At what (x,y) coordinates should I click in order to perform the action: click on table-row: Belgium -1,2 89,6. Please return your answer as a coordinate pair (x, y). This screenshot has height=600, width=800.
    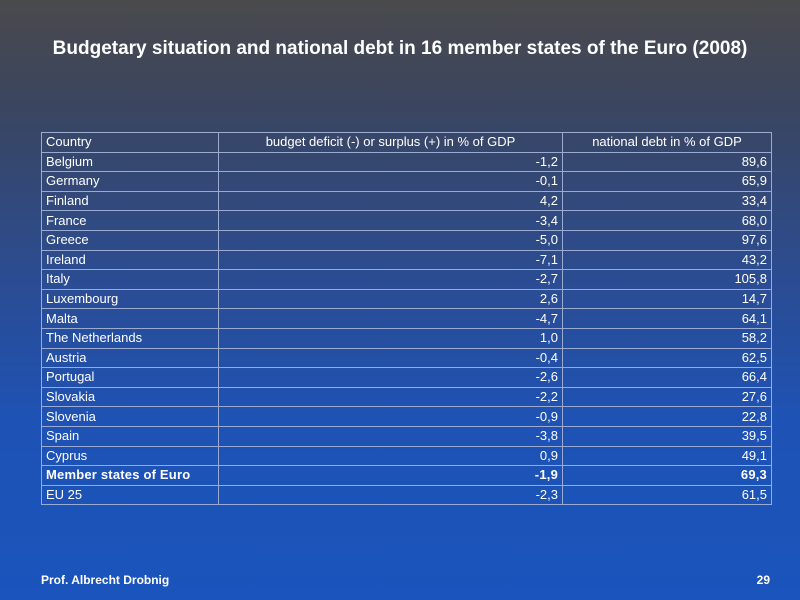
    Looking at the image, I should click on (406, 162).